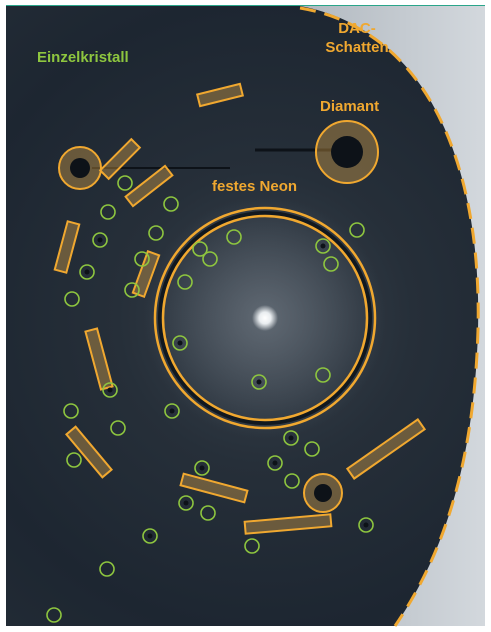 The height and width of the screenshot is (632, 491). I want to click on label-dac-shadow-line2: Schatten, so click(356, 47).